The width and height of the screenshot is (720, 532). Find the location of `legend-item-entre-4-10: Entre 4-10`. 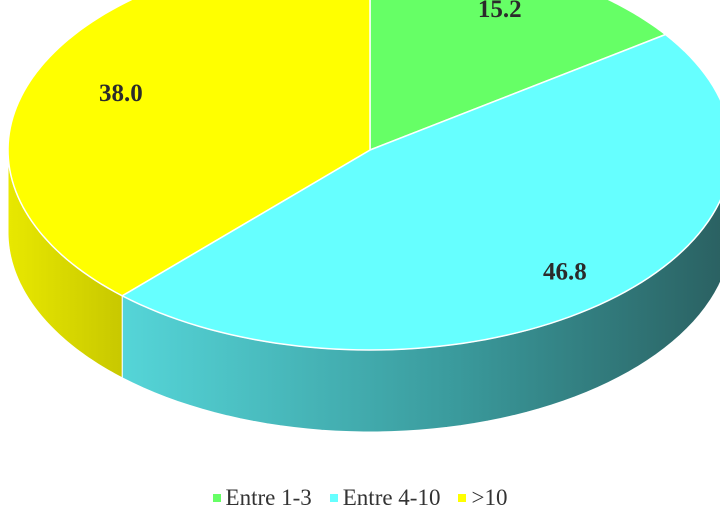

legend-item-entre-4-10: Entre 4-10 is located at coordinates (385, 498).